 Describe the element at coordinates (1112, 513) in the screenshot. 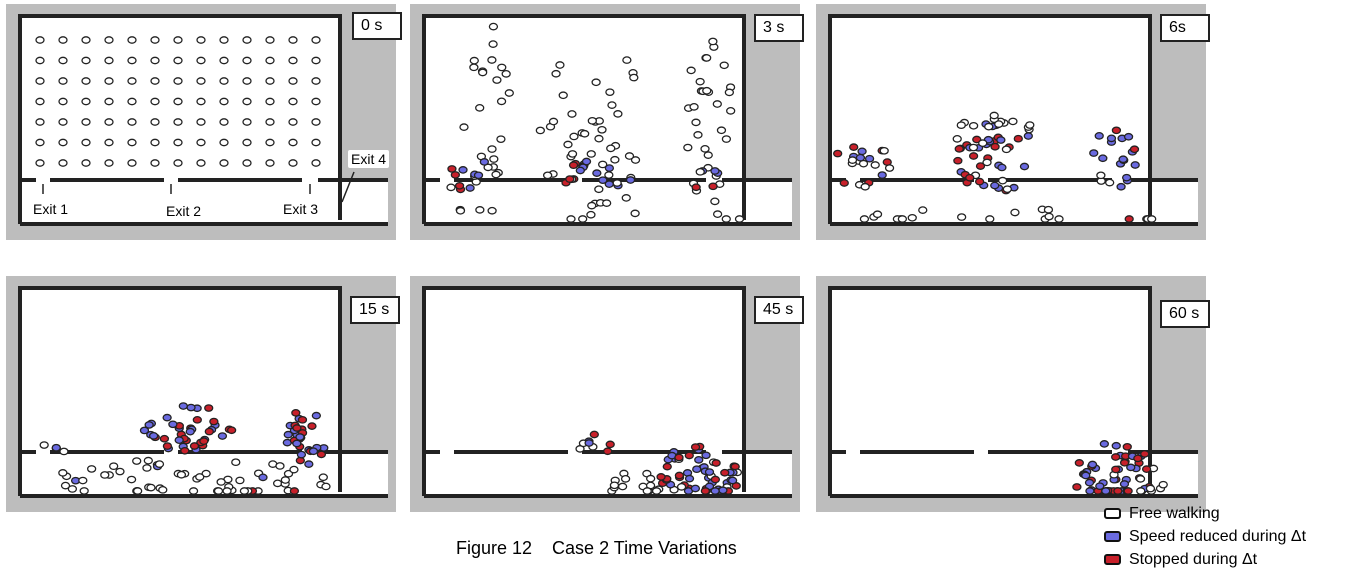

I see `free-walking-swatch-icon` at that location.